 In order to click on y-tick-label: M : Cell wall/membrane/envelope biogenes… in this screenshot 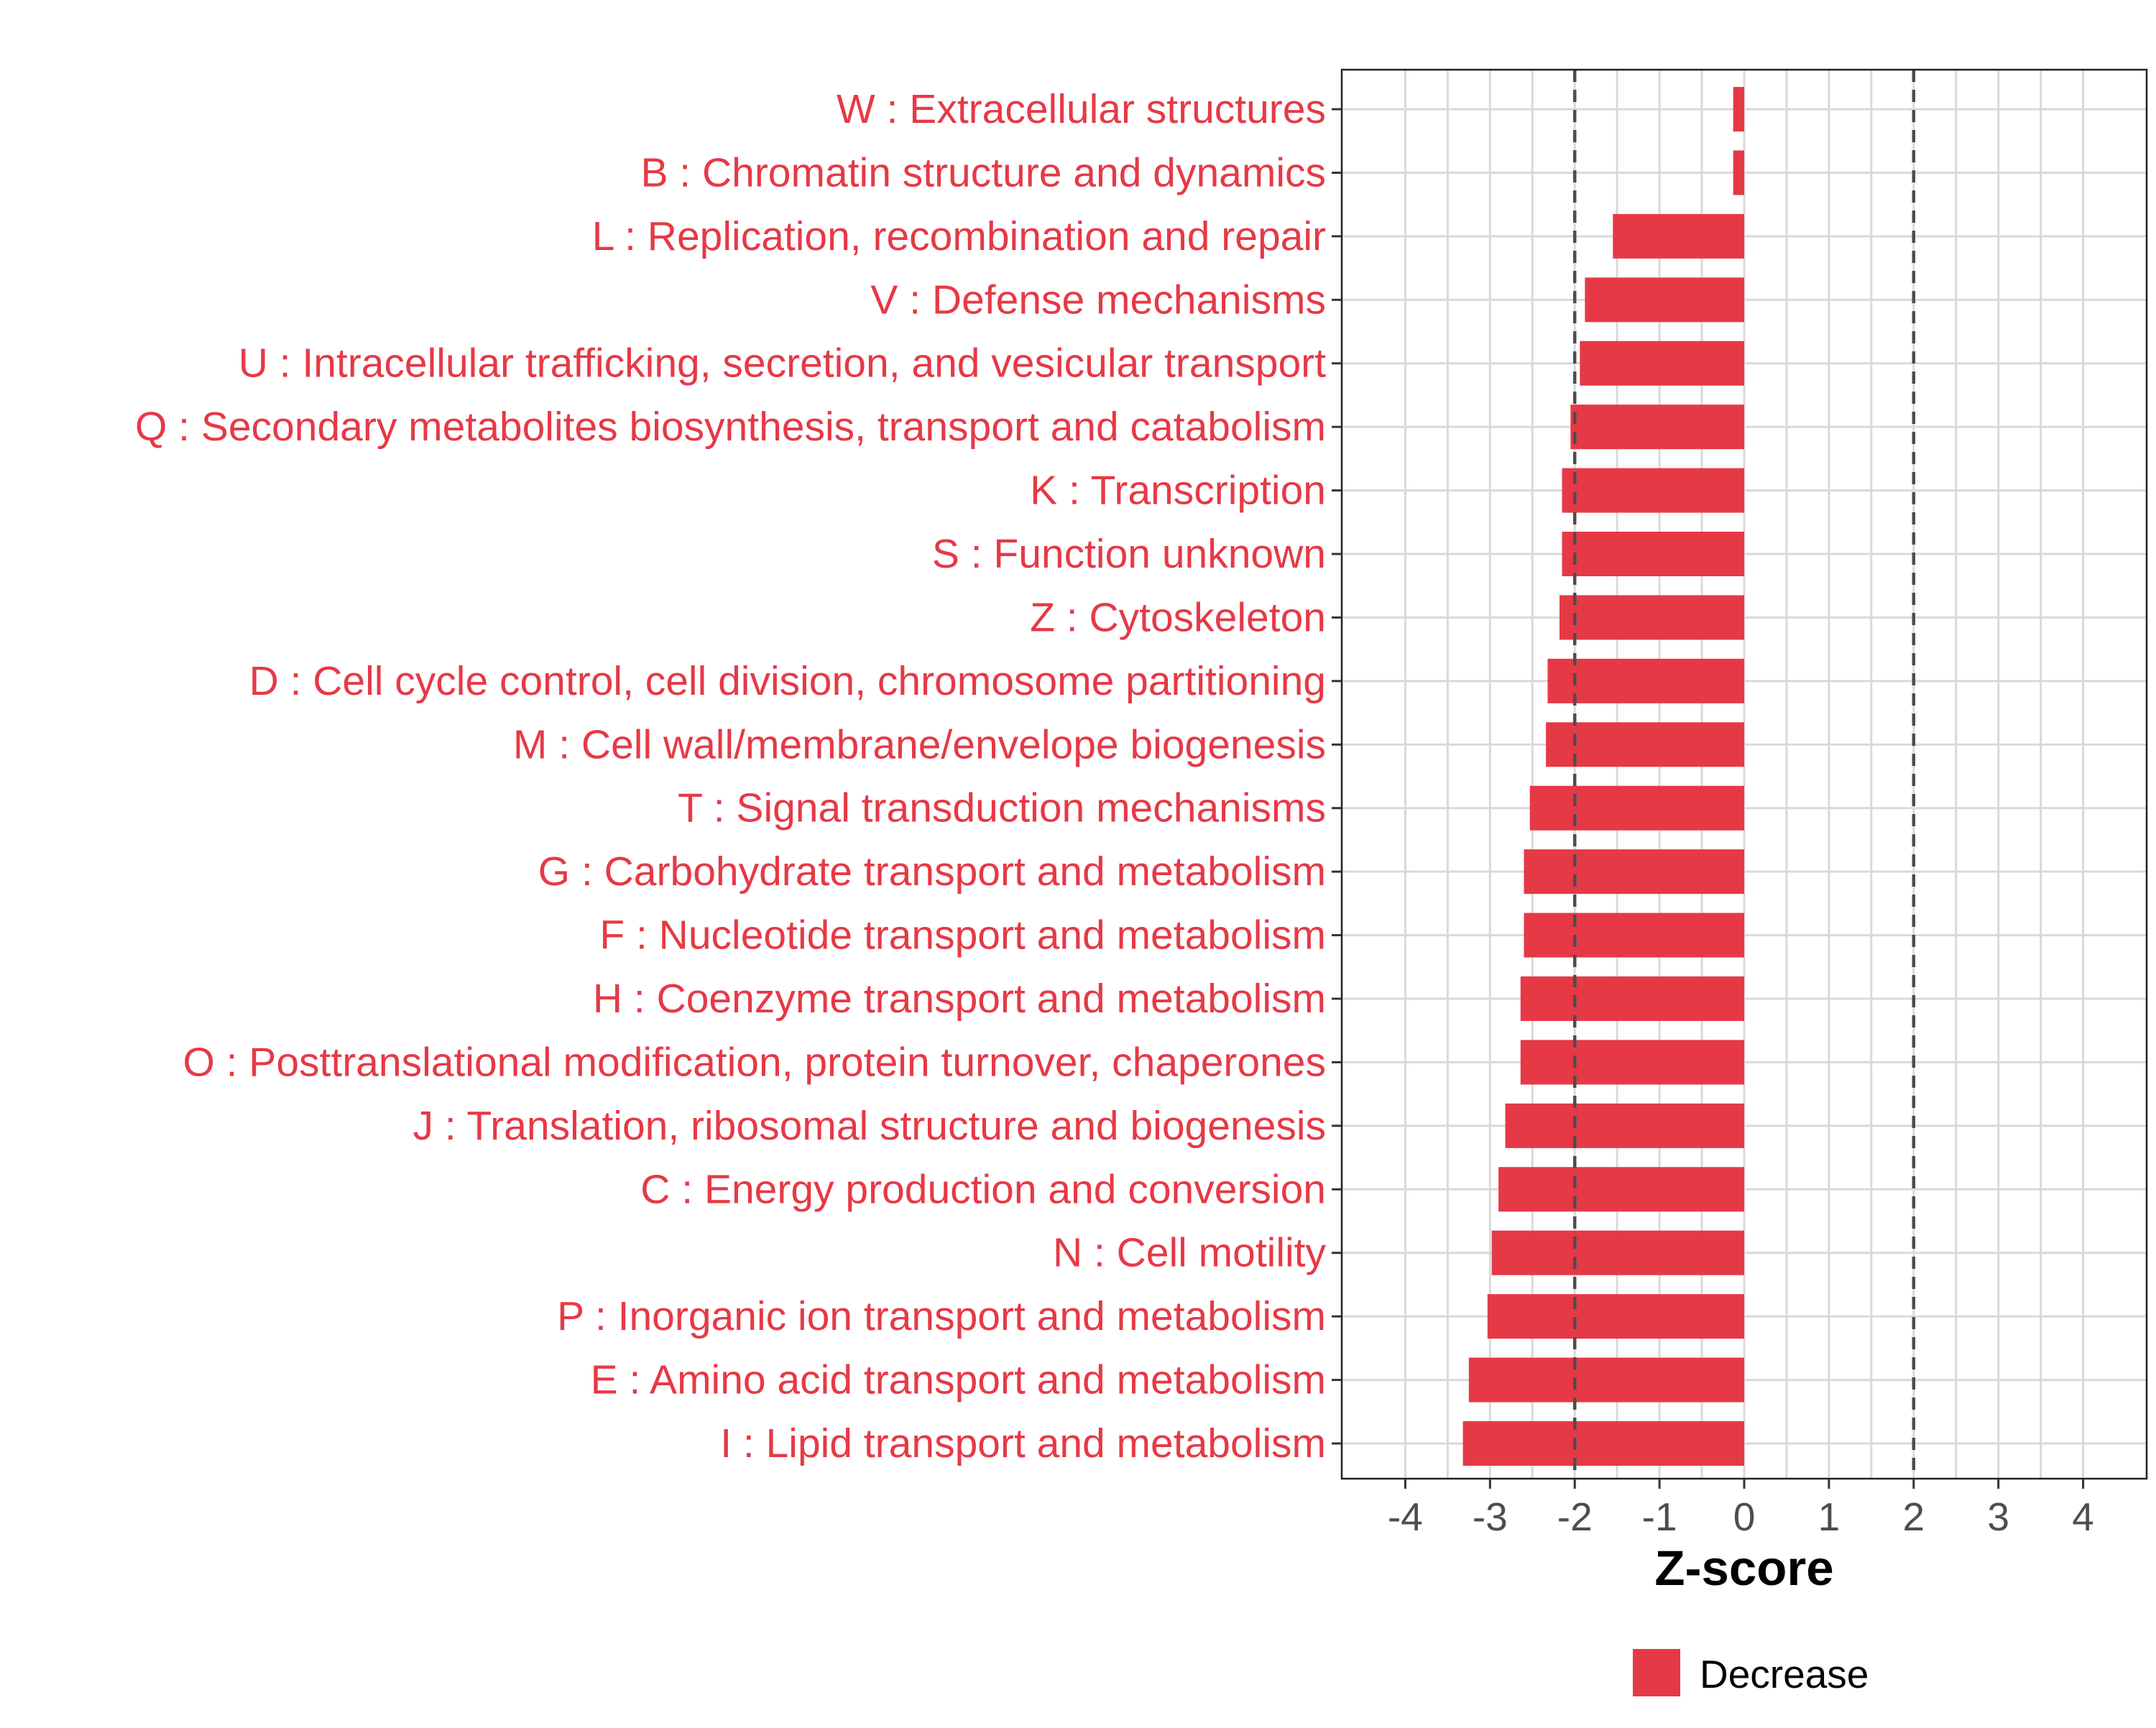, I will do `click(920, 744)`.